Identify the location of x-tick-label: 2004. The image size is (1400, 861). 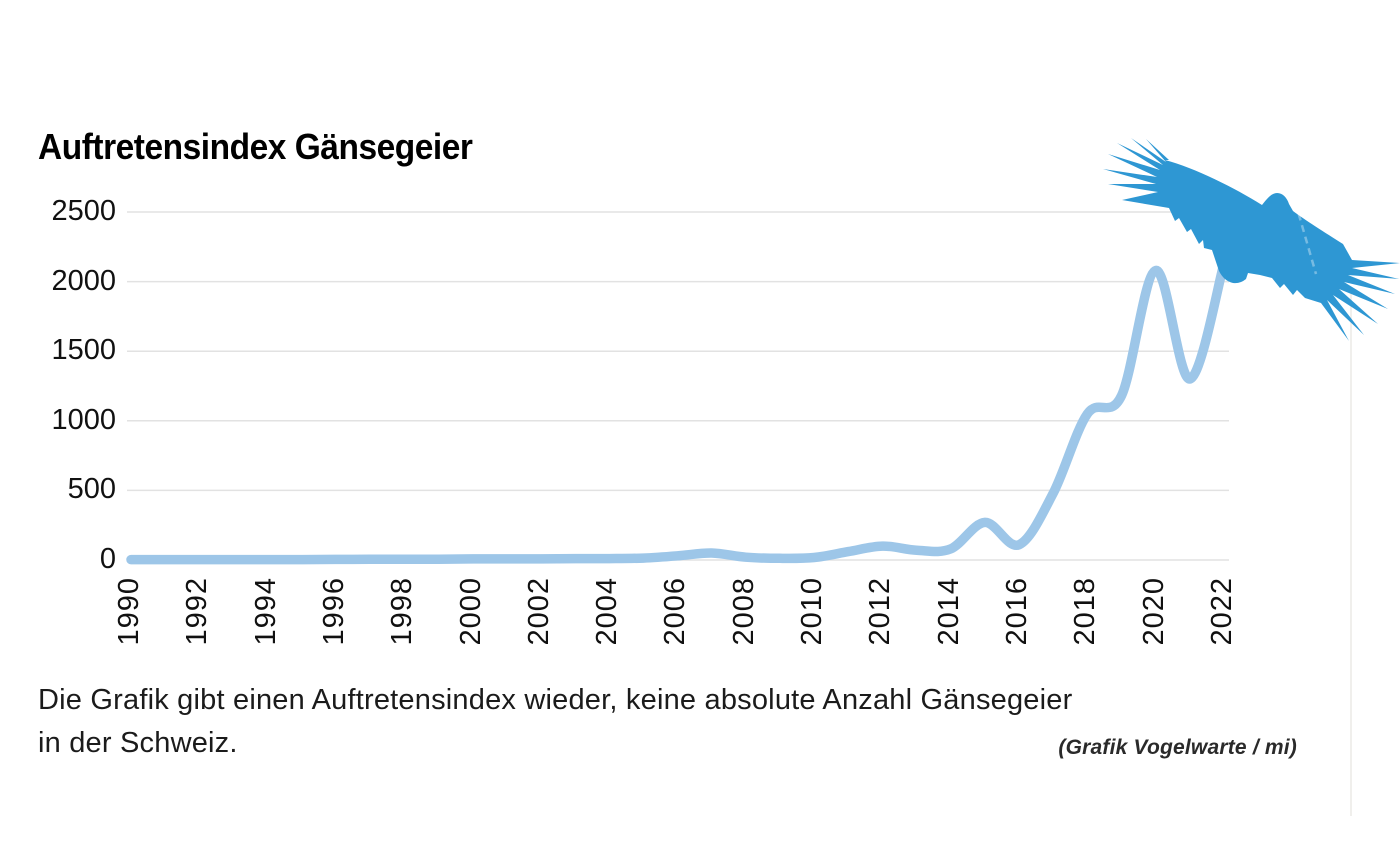
(607, 611).